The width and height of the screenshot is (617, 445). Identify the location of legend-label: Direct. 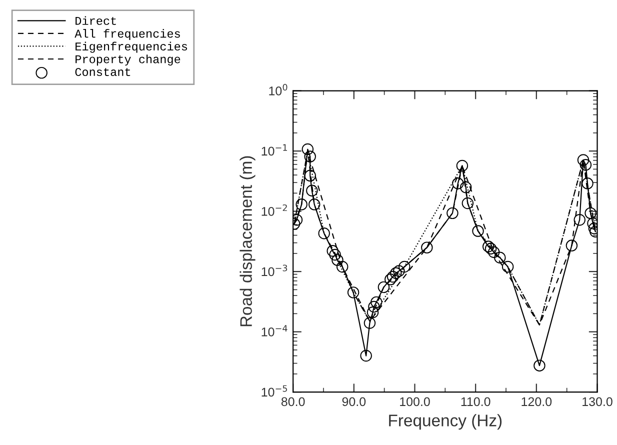
(96, 20).